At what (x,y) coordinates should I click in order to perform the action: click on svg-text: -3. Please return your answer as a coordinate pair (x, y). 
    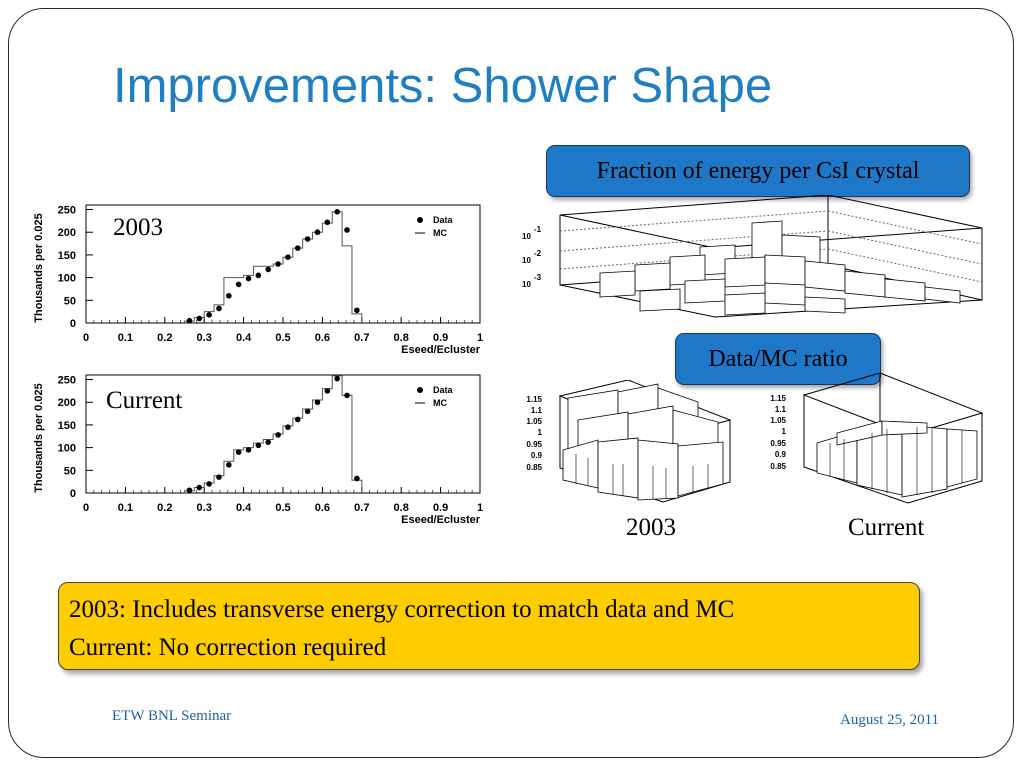
    Looking at the image, I should click on (538, 277).